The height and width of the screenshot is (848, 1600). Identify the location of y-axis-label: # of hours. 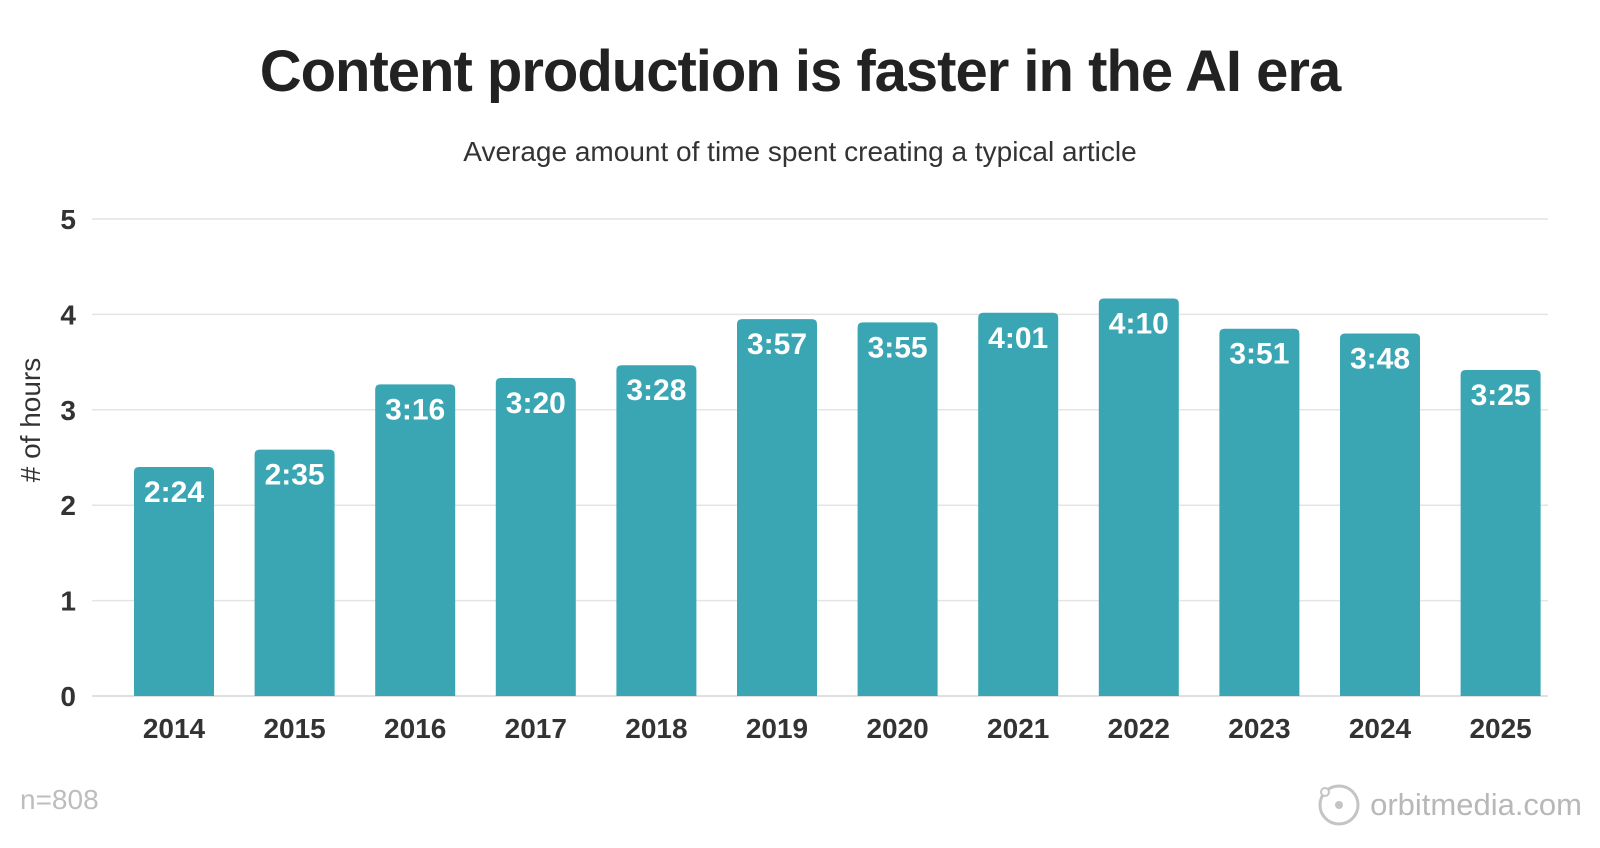
(30, 420).